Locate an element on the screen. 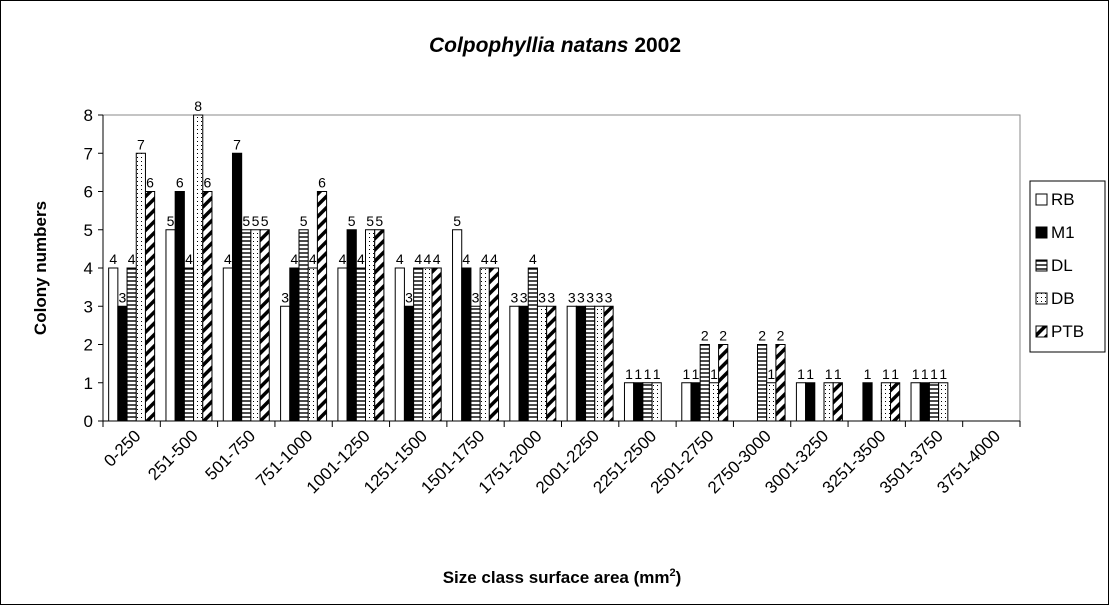 This screenshot has height=605, width=1109. y-tick-label: 6 is located at coordinates (88, 192).